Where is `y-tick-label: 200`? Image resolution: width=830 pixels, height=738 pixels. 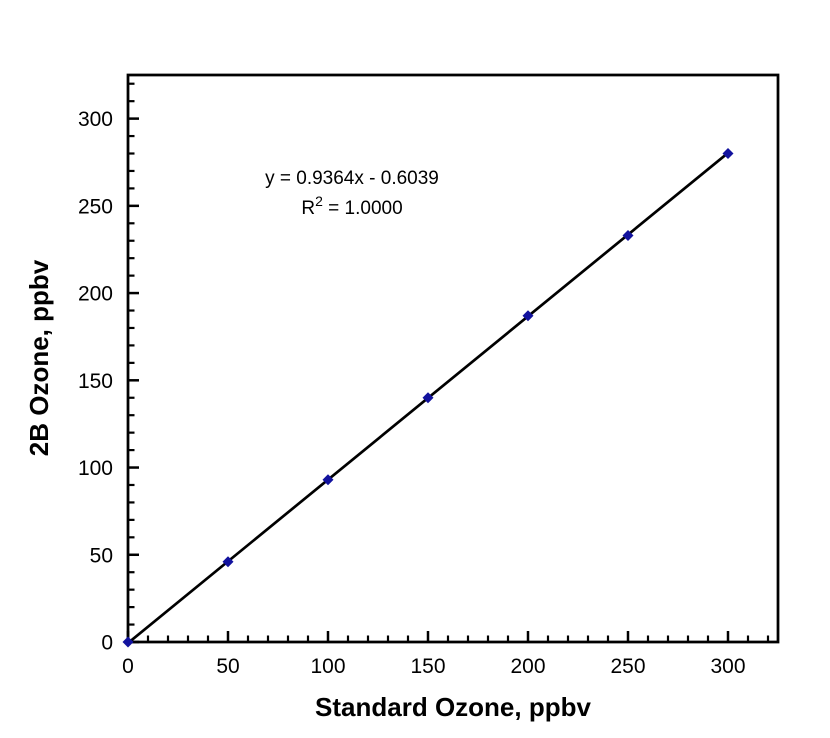
y-tick-label: 200 is located at coordinates (95, 294).